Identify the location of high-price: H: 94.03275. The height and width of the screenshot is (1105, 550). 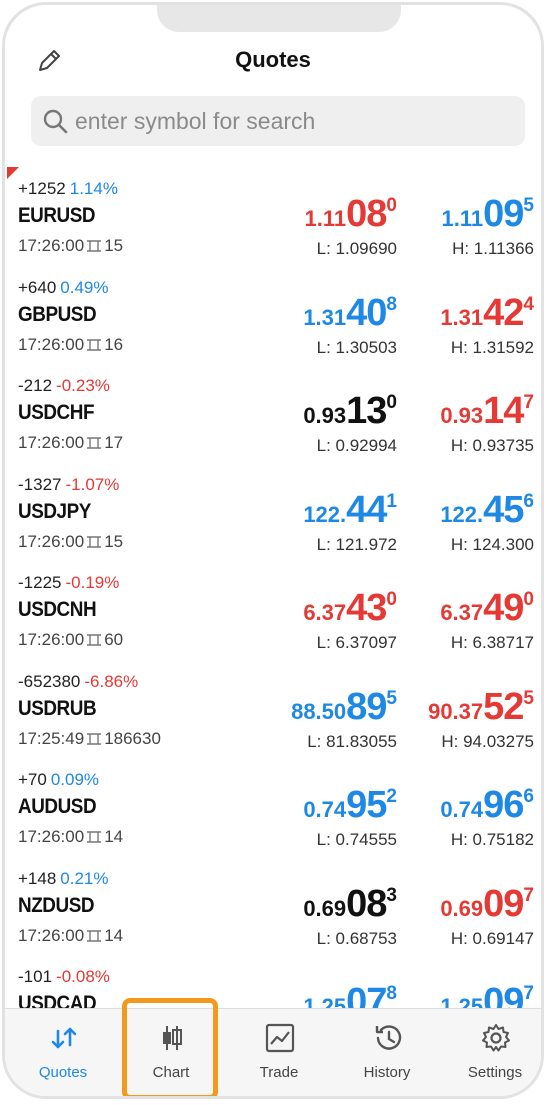
(487, 741).